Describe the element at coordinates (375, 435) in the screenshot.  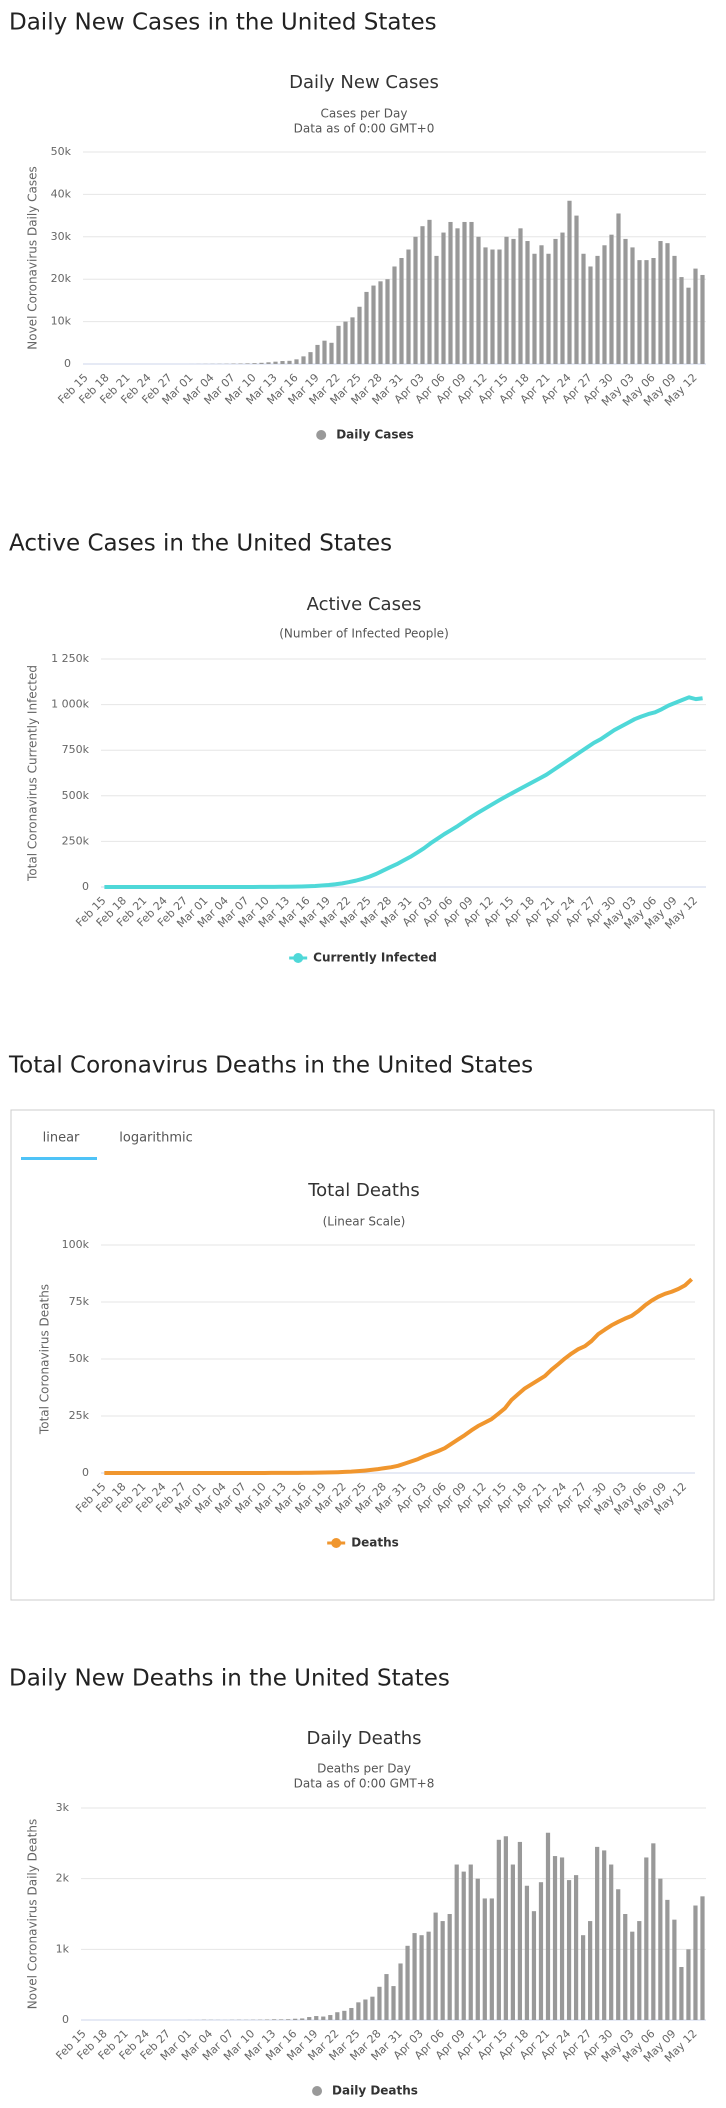
I see `legend-label: Daily Cases` at that location.